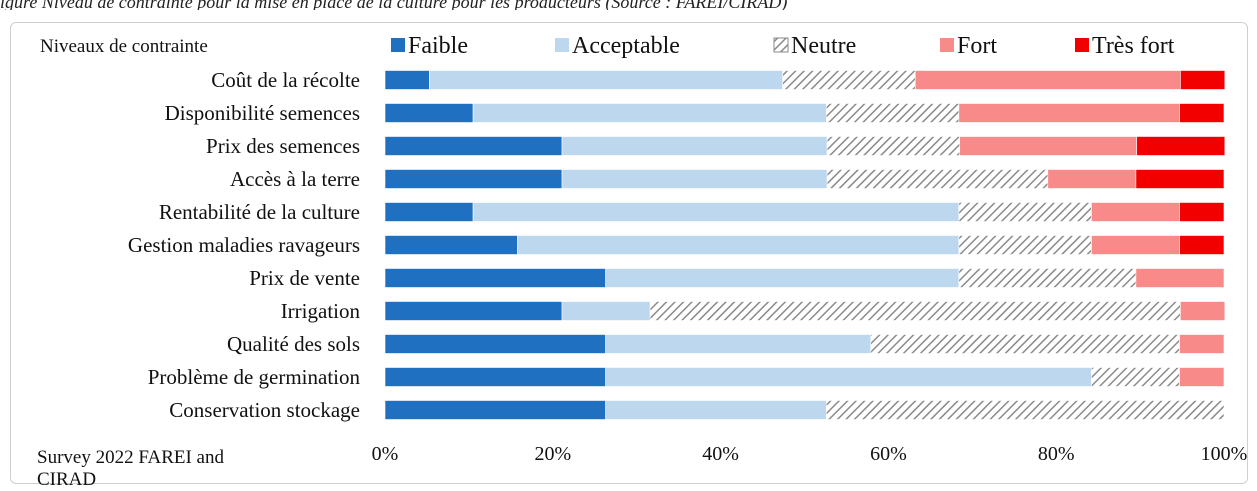 This screenshot has height=491, width=1257. What do you see at coordinates (848, 377) in the screenshot?
I see `bar-probleme-de-germination-acceptable` at bounding box center [848, 377].